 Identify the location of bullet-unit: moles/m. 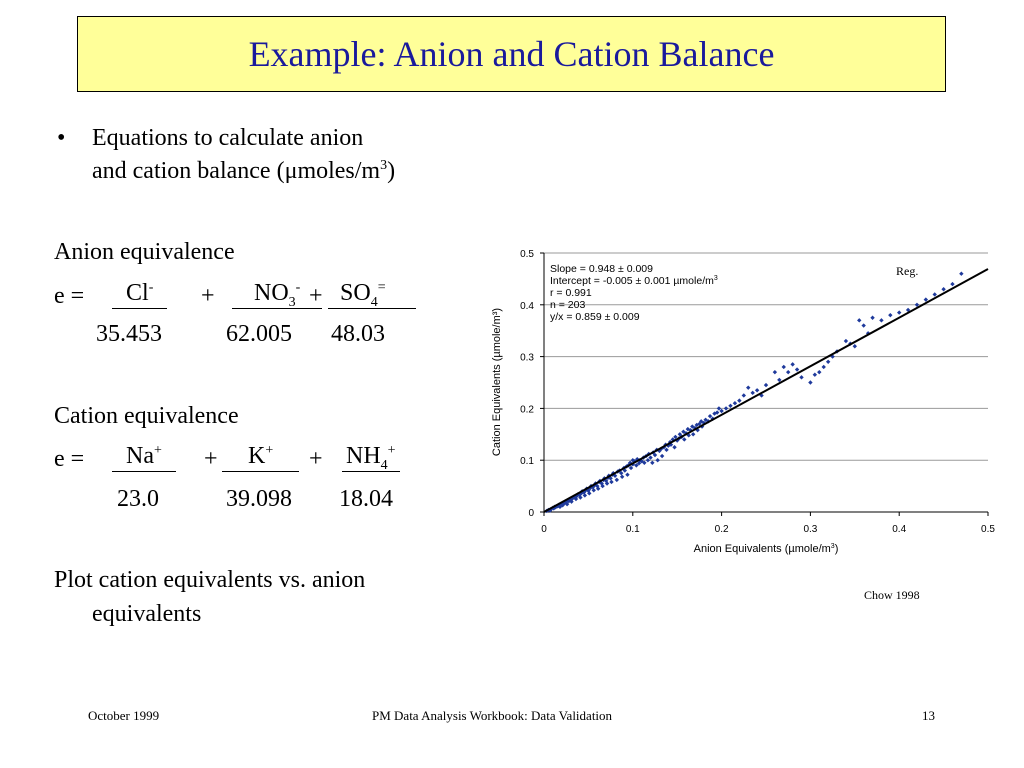
(339, 171).